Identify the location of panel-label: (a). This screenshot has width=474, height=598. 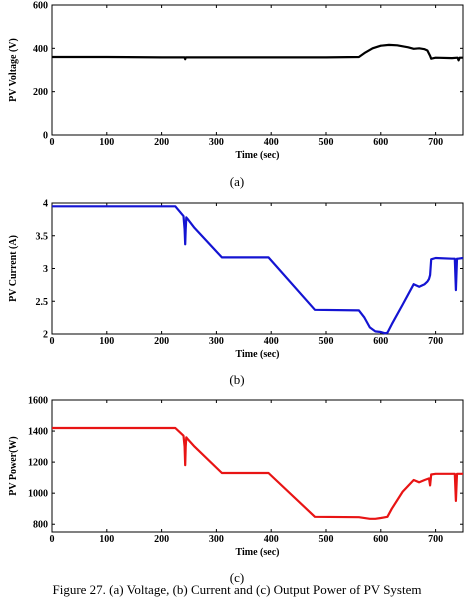
(237, 181).